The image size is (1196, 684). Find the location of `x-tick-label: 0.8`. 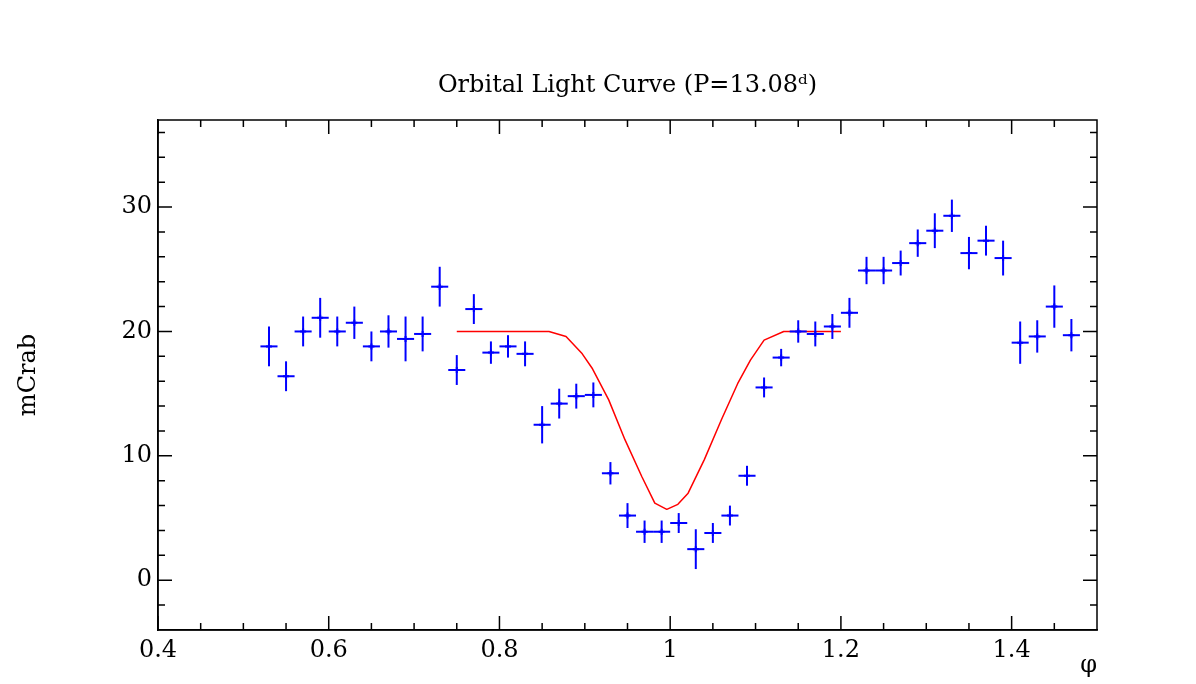

x-tick-label: 0.8 is located at coordinates (499, 648).